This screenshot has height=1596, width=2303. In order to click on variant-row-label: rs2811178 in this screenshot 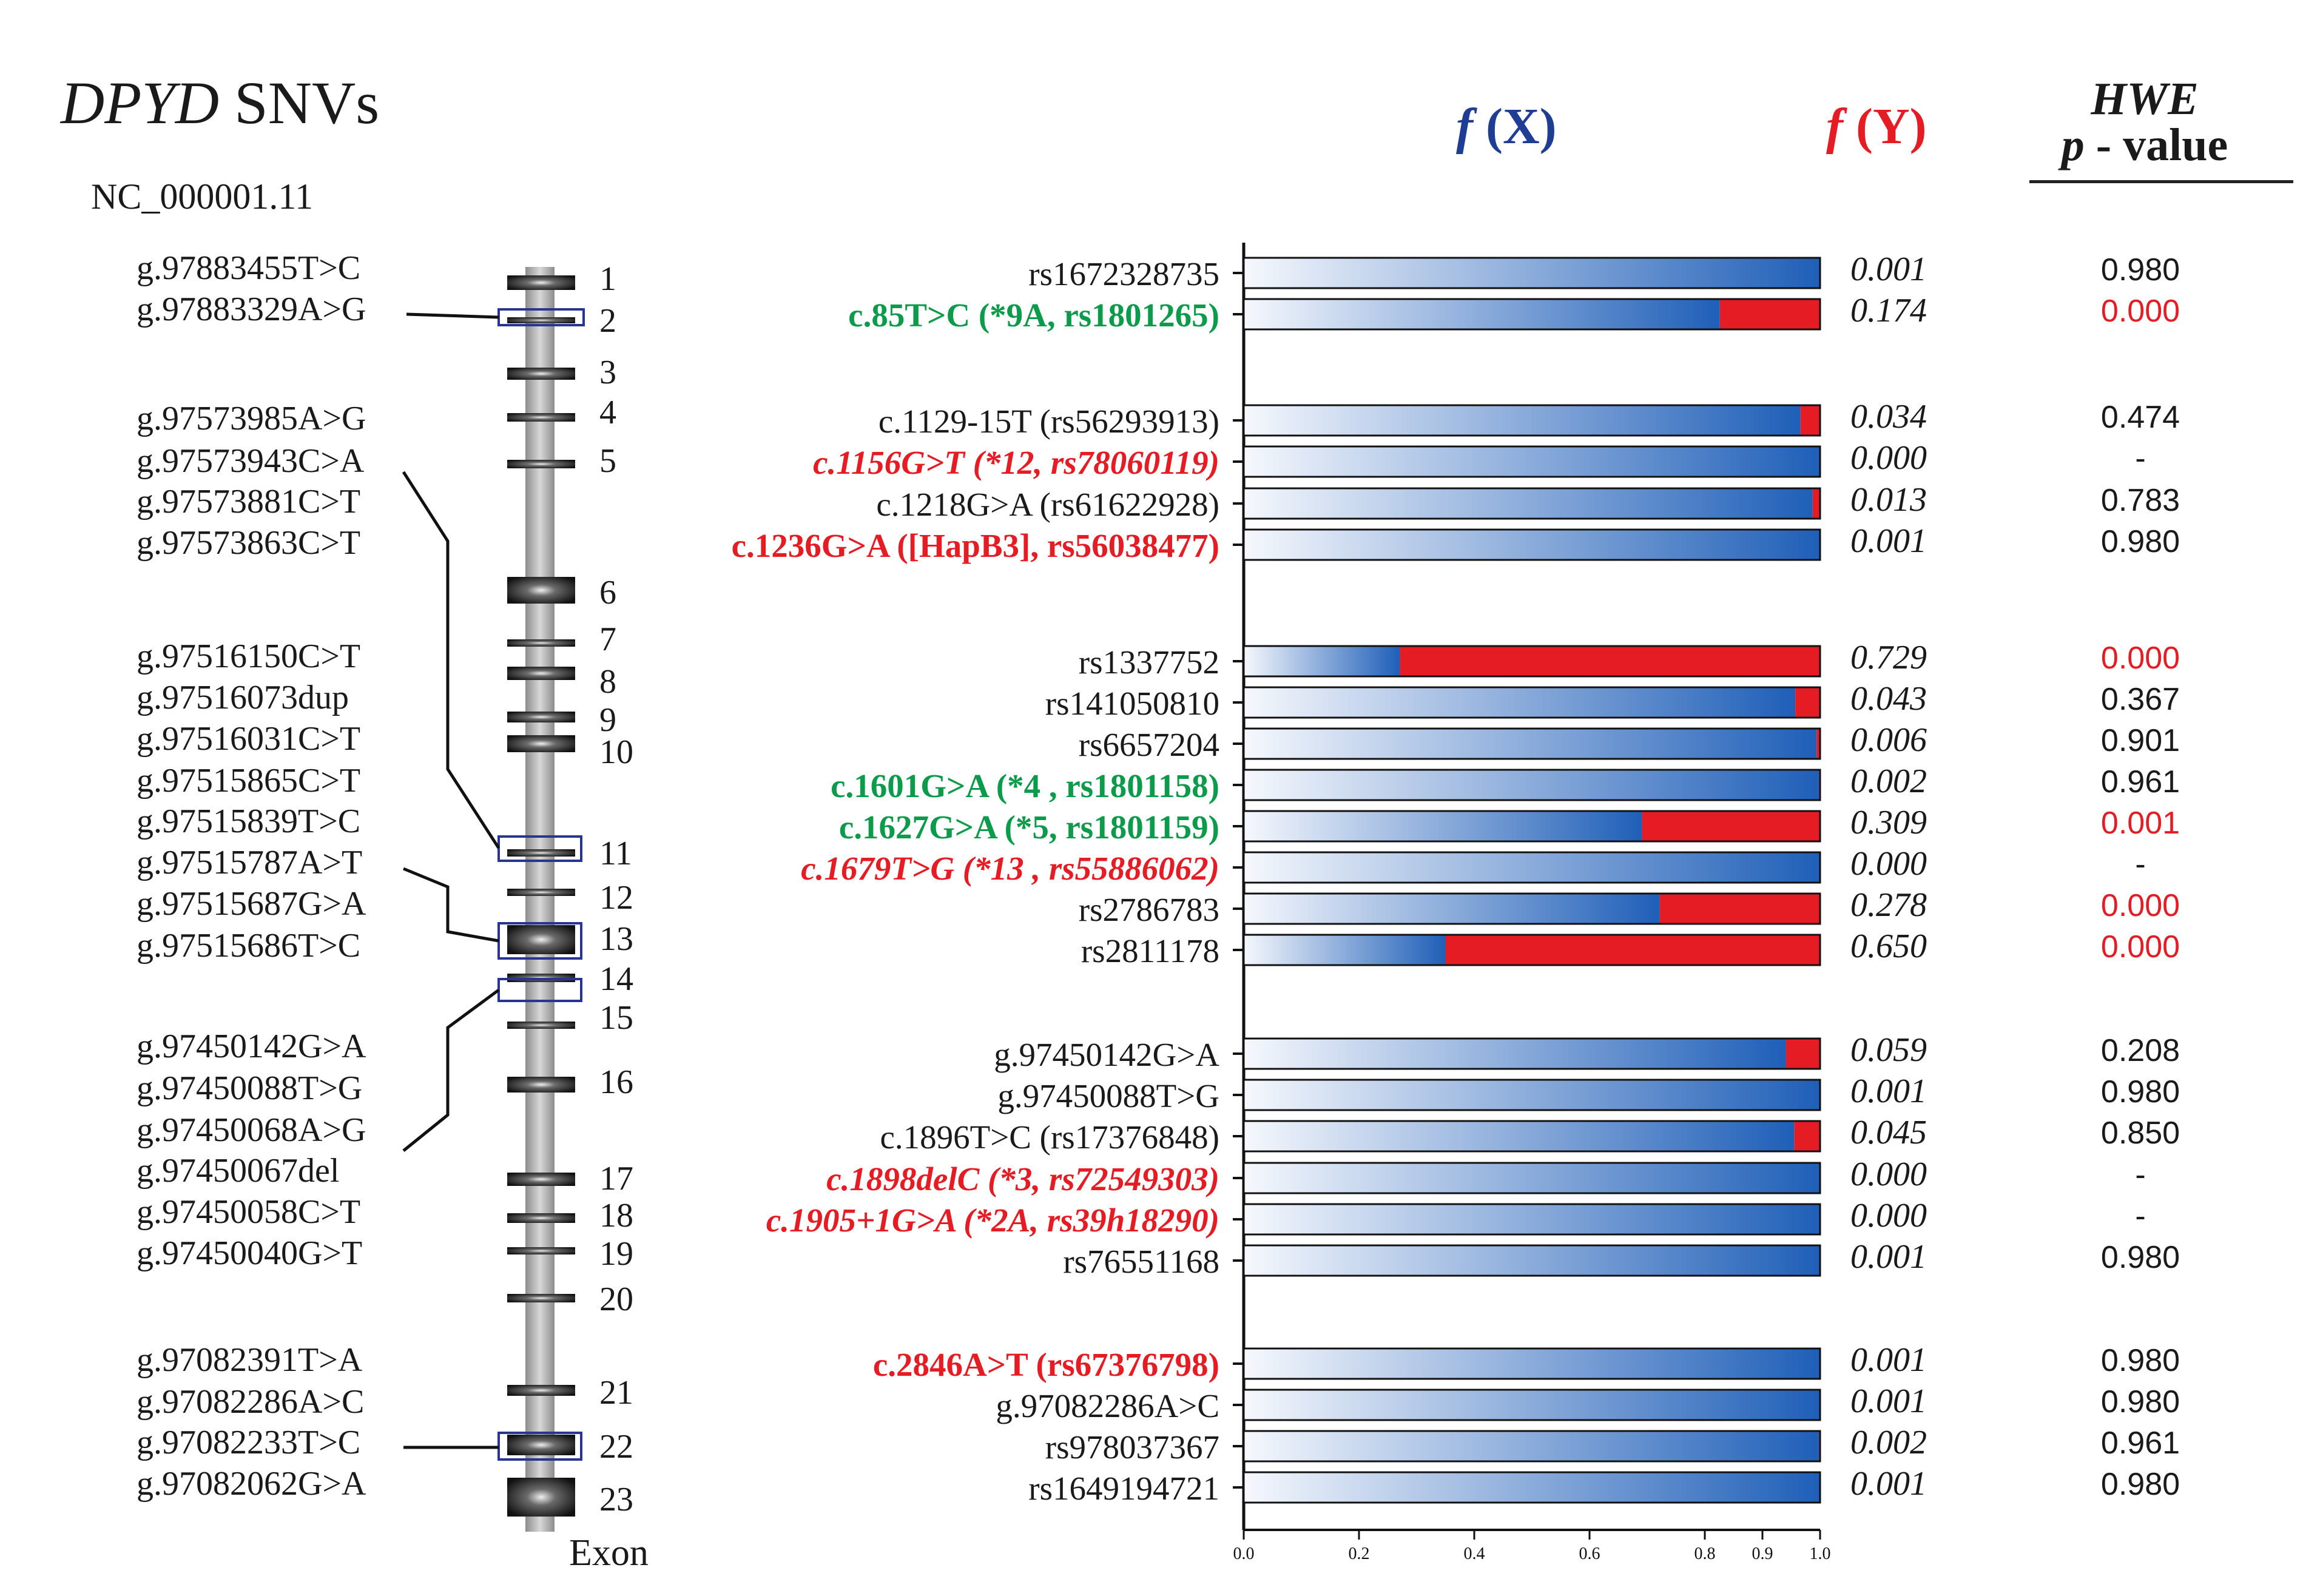, I will do `click(1150, 950)`.